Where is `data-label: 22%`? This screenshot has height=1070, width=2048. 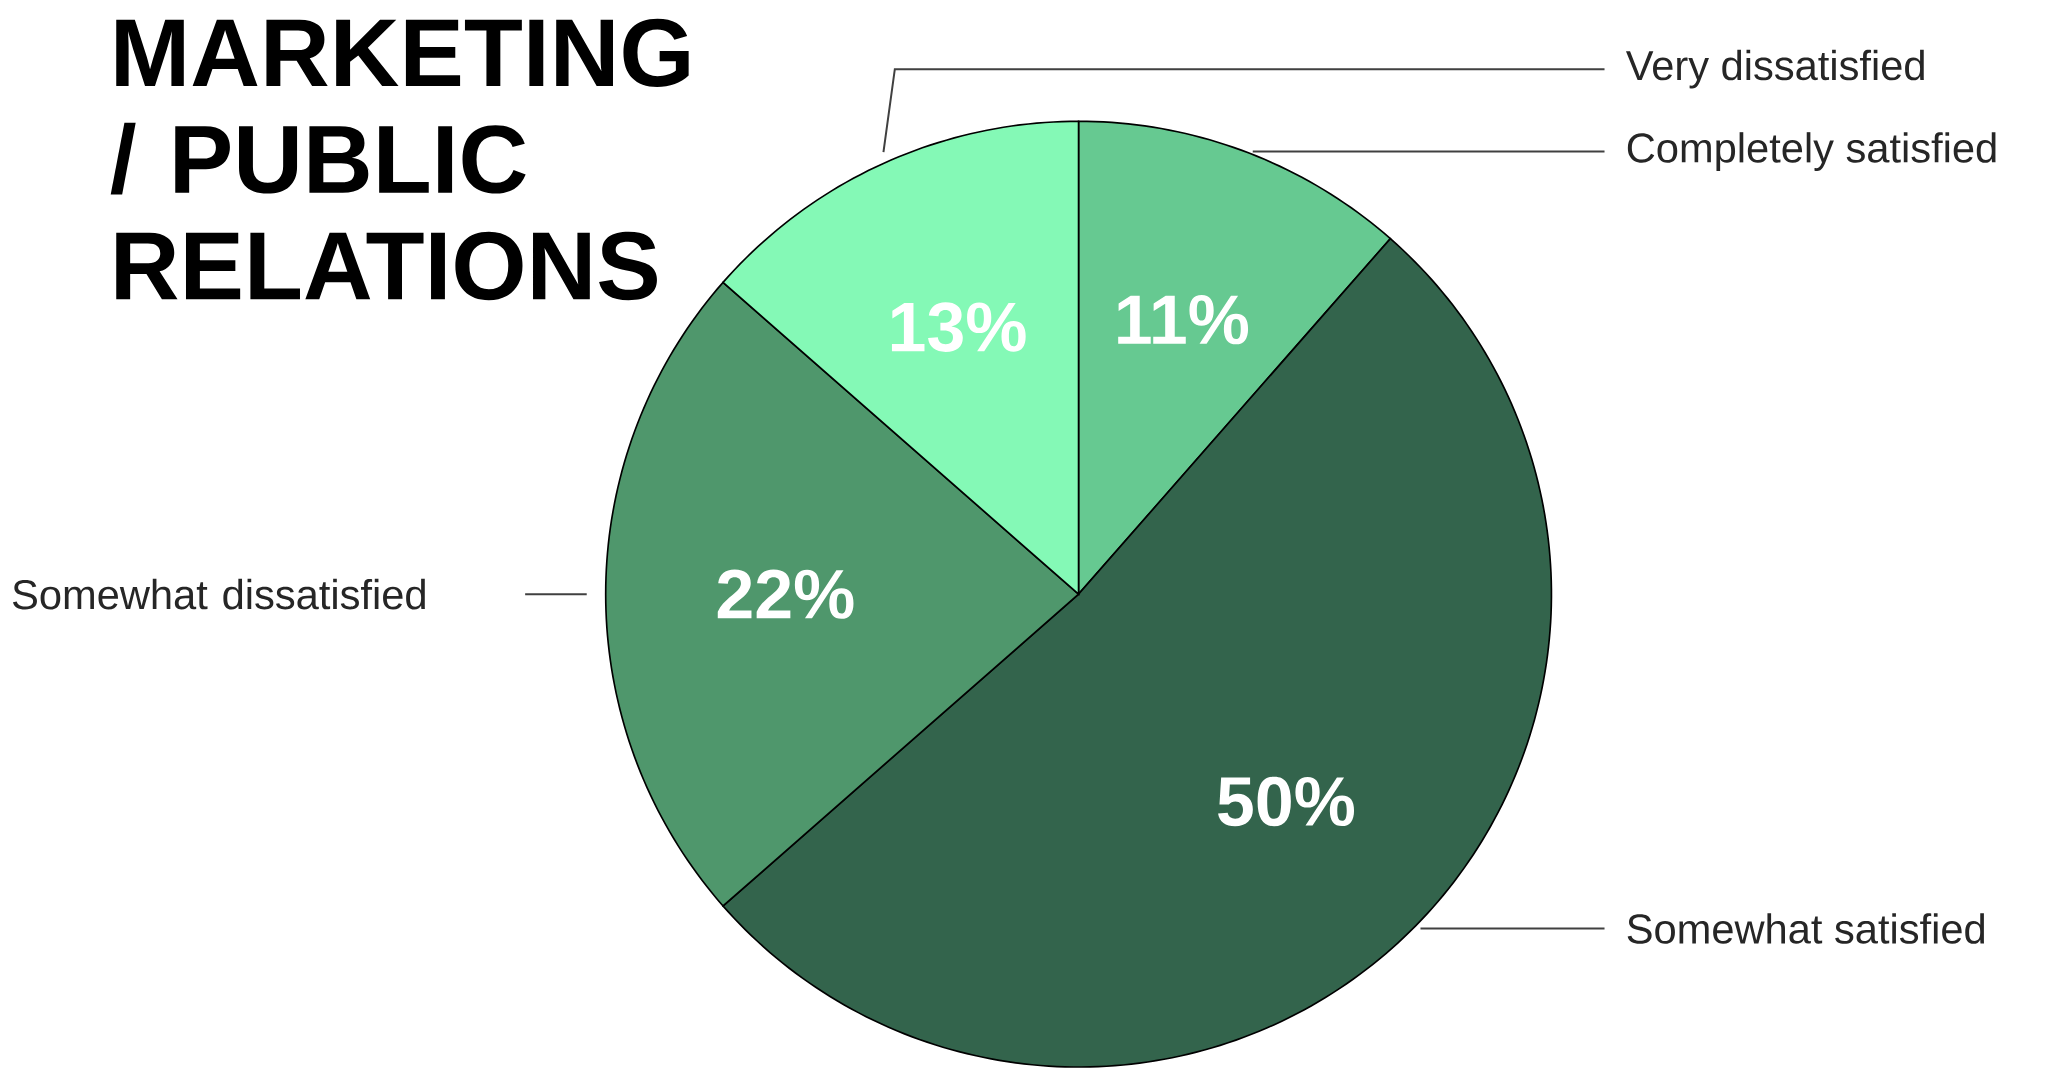 data-label: 22% is located at coordinates (785, 594).